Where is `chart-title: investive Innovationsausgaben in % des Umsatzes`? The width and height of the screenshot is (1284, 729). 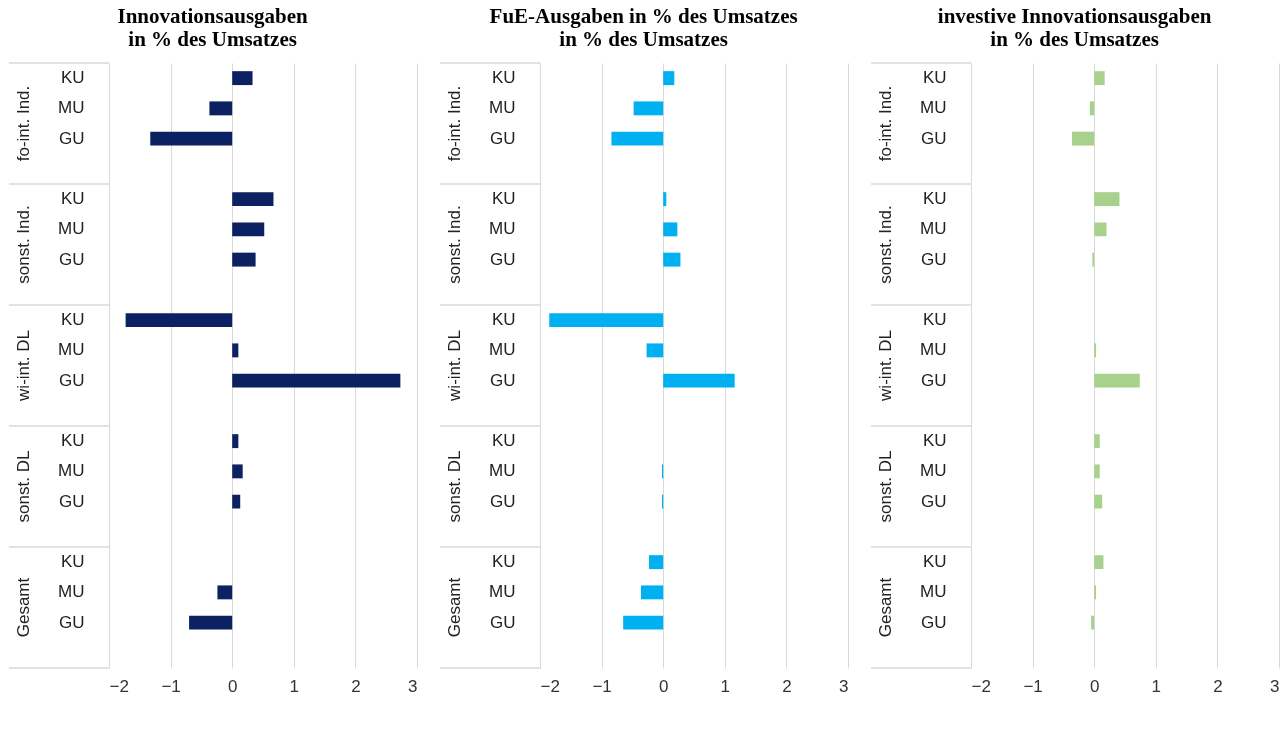 chart-title: investive Innovationsausgaben in % des Umsatzes is located at coordinates (1074, 28).